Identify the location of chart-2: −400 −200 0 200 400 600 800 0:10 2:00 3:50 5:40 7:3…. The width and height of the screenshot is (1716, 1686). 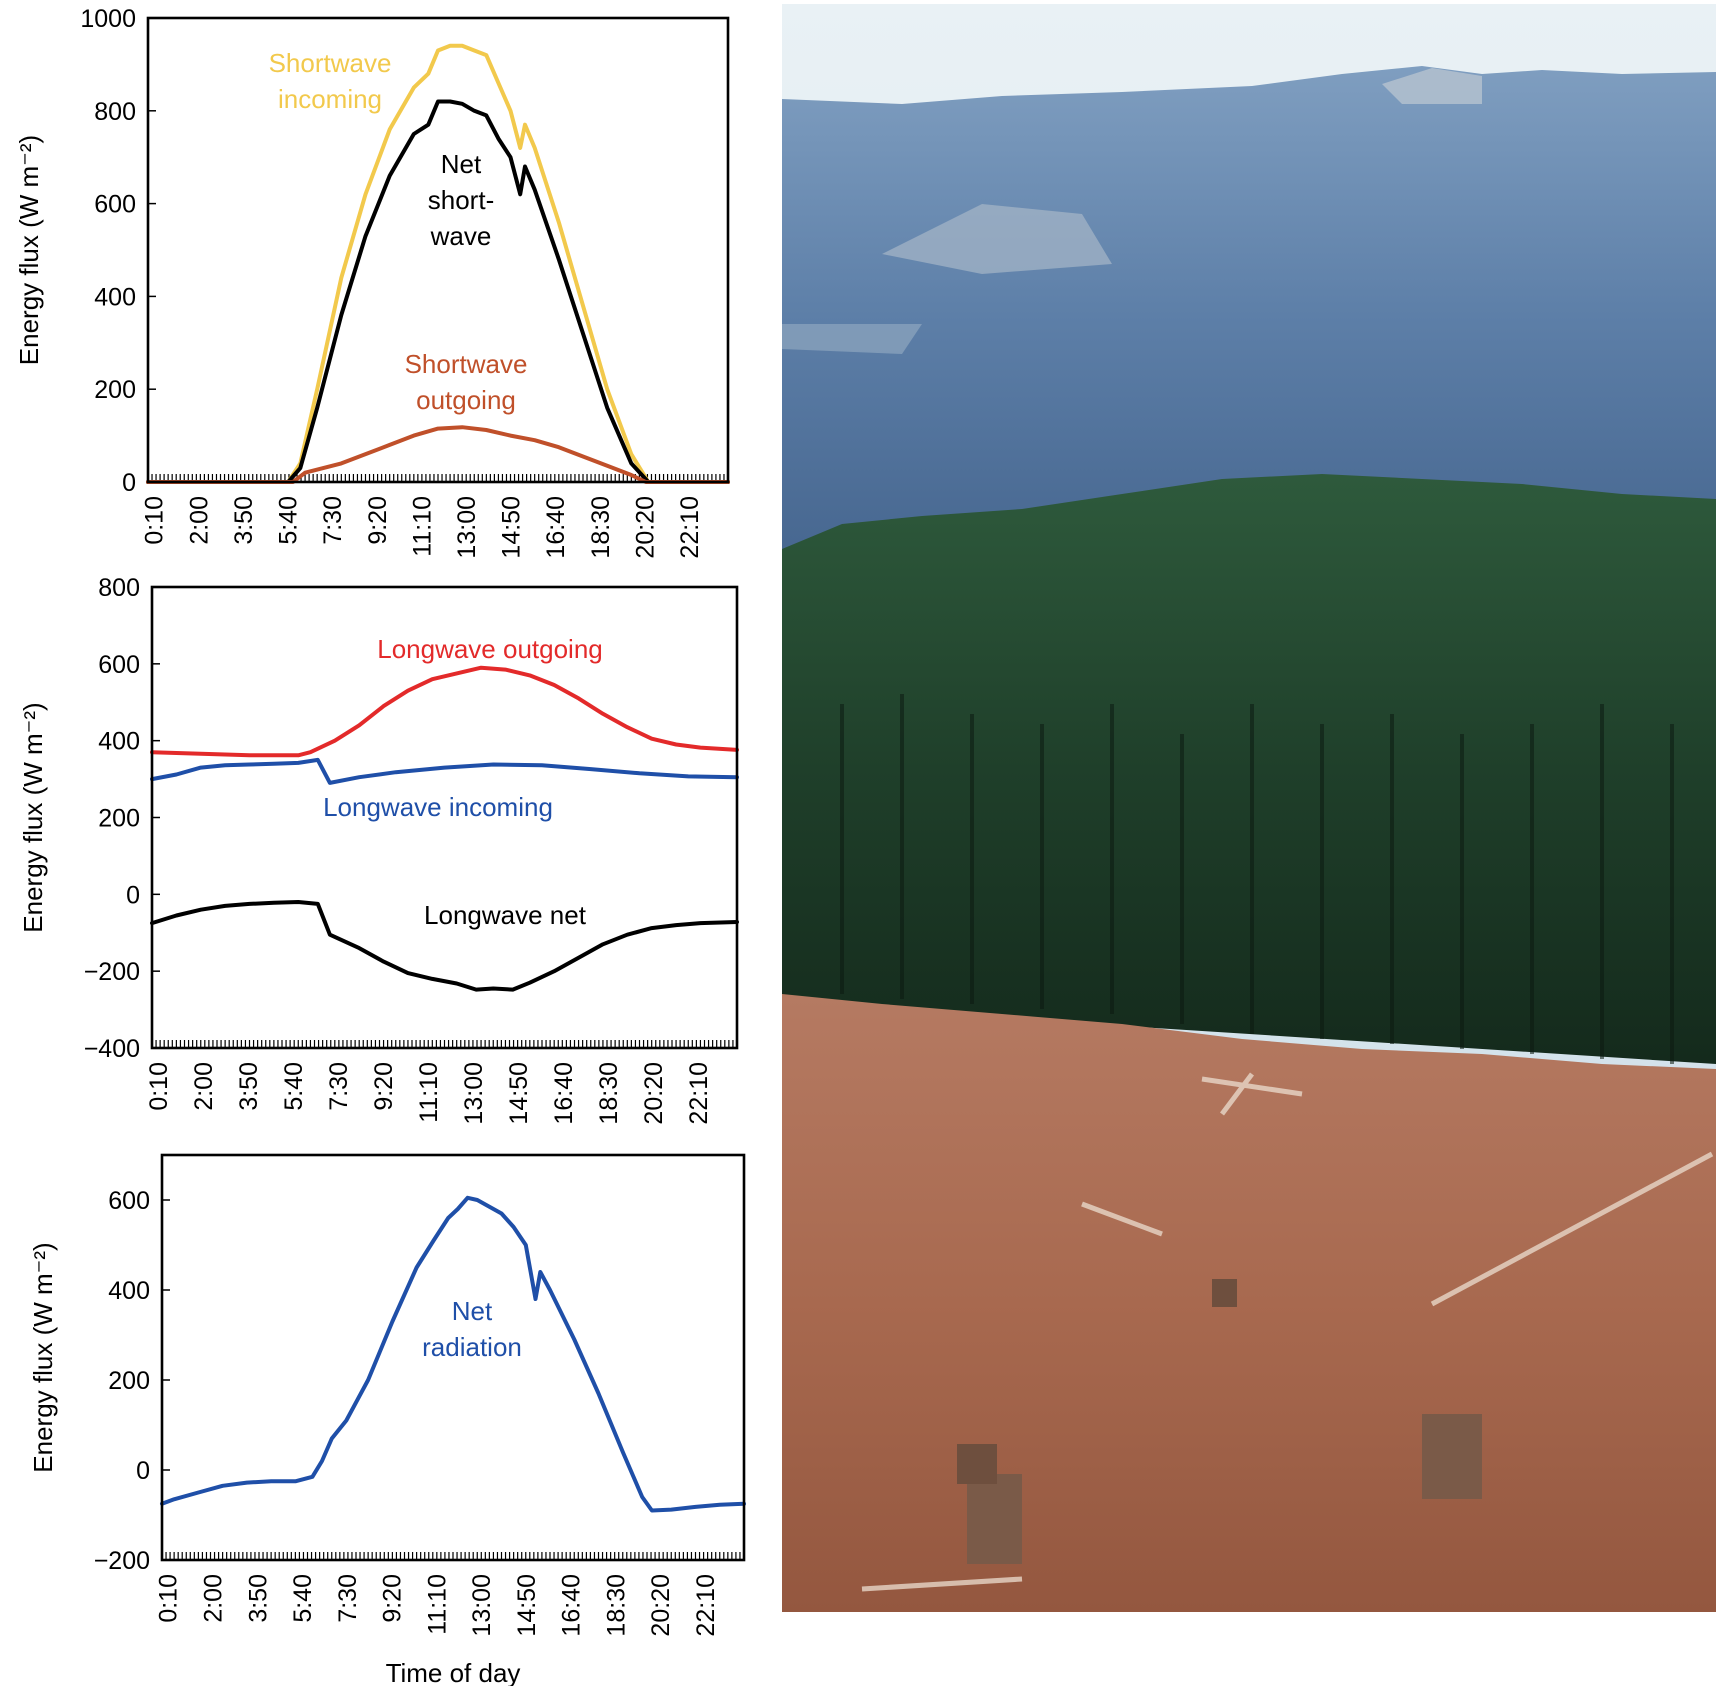
(378, 849).